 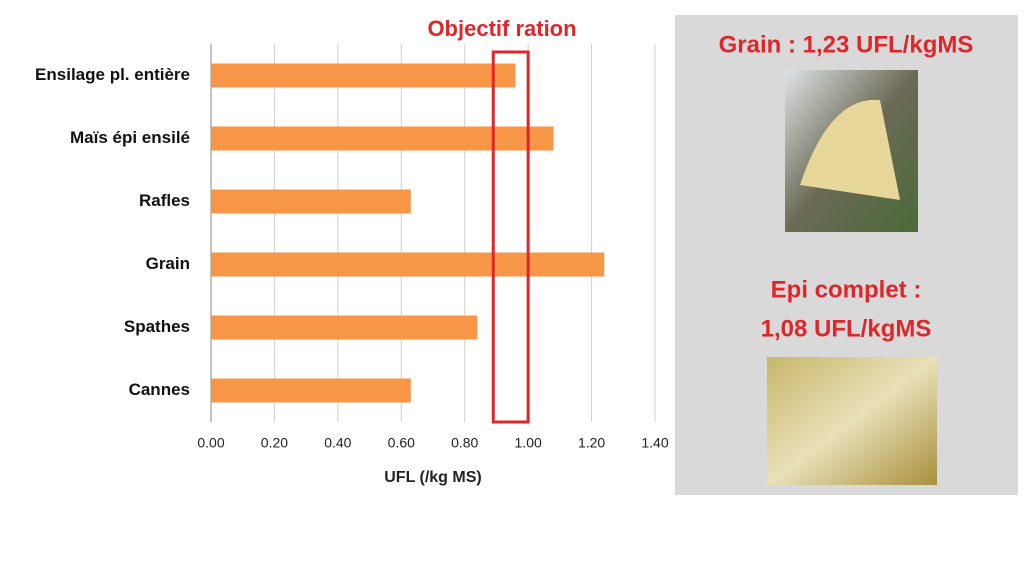 What do you see at coordinates (210, 443) in the screenshot?
I see `x-tick-label: 0.00` at bounding box center [210, 443].